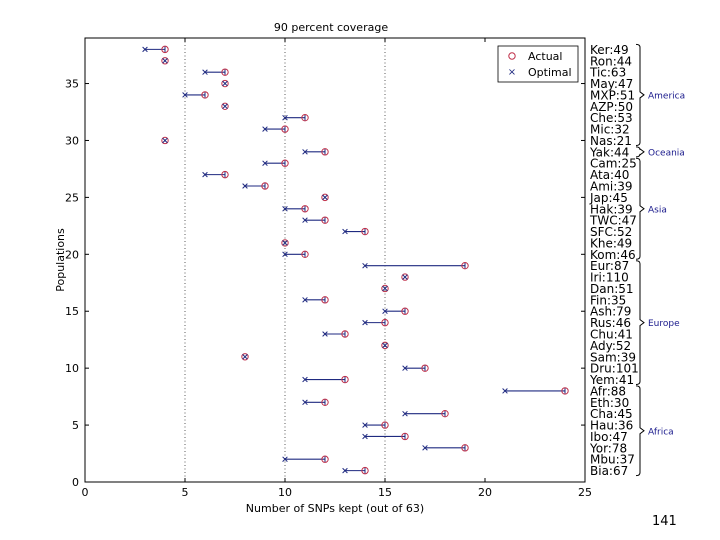 This screenshot has height=540, width=720. Describe the element at coordinates (609, 403) in the screenshot. I see `population-label: Eth:30` at that location.